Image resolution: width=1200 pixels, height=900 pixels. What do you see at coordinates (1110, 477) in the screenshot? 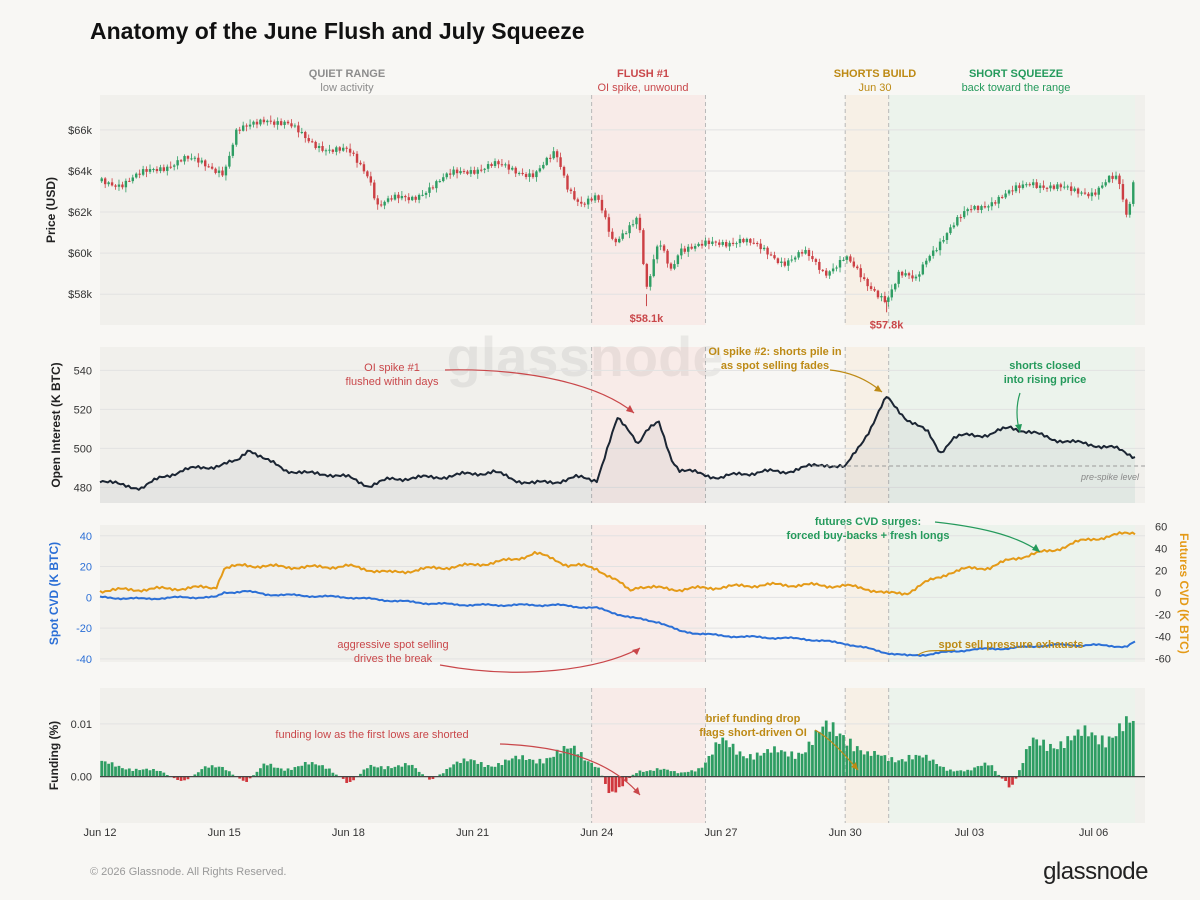
I see `pre-spike-label: pre-spike level` at bounding box center [1110, 477].